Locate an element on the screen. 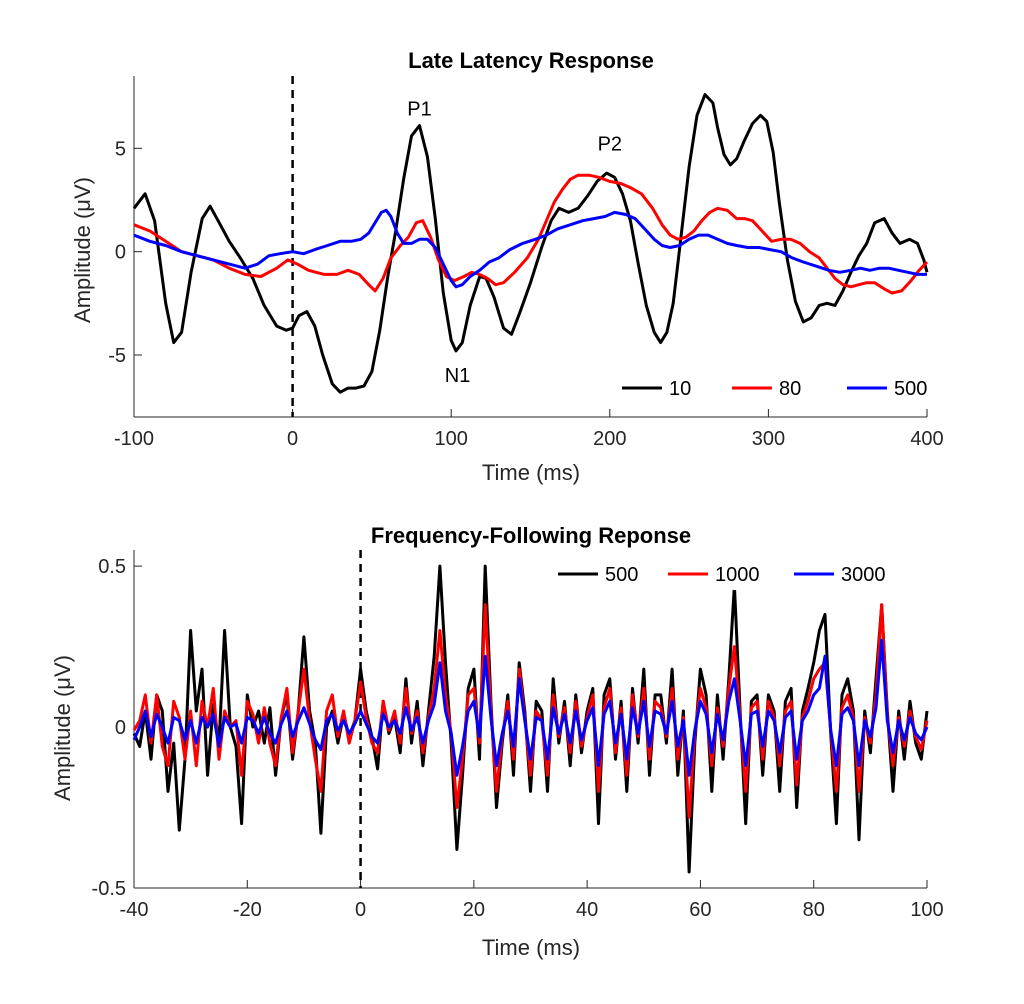 This screenshot has height=1004, width=1024. x-tick-label: -40 is located at coordinates (134, 910).